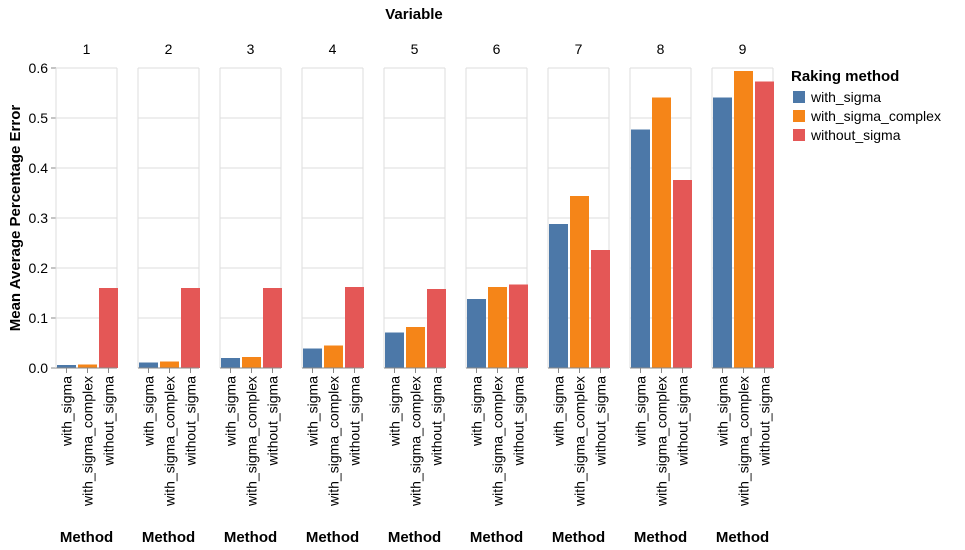 This screenshot has height=550, width=965. I want to click on bar-7-with_sigma_complex, so click(579, 282).